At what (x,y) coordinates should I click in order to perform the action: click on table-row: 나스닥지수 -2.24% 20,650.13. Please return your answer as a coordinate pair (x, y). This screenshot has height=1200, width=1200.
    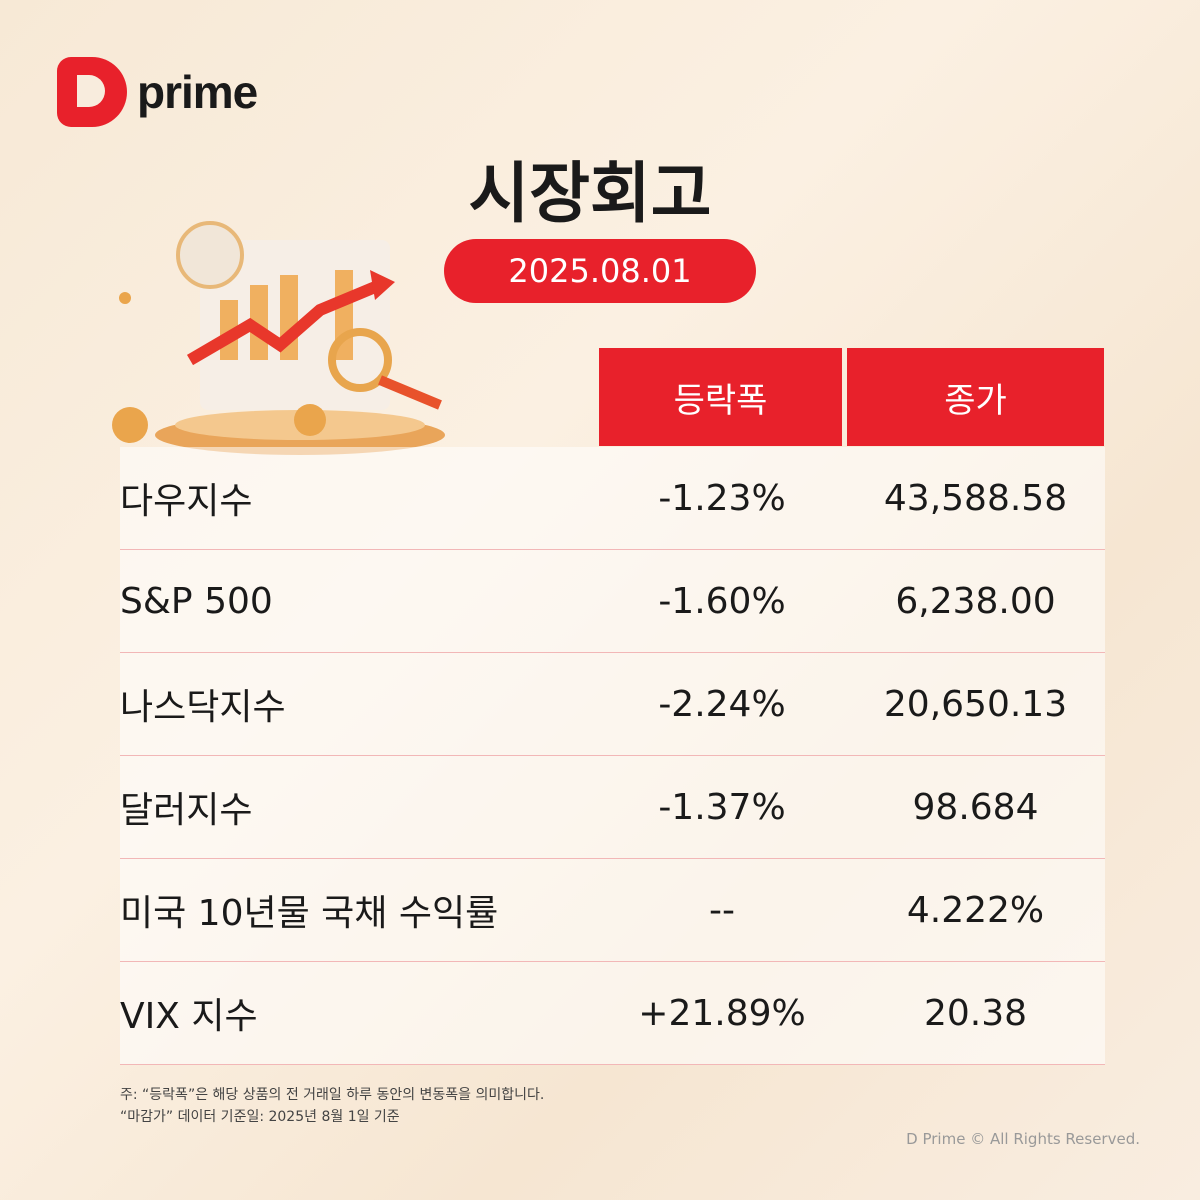
    Looking at the image, I should click on (612, 704).